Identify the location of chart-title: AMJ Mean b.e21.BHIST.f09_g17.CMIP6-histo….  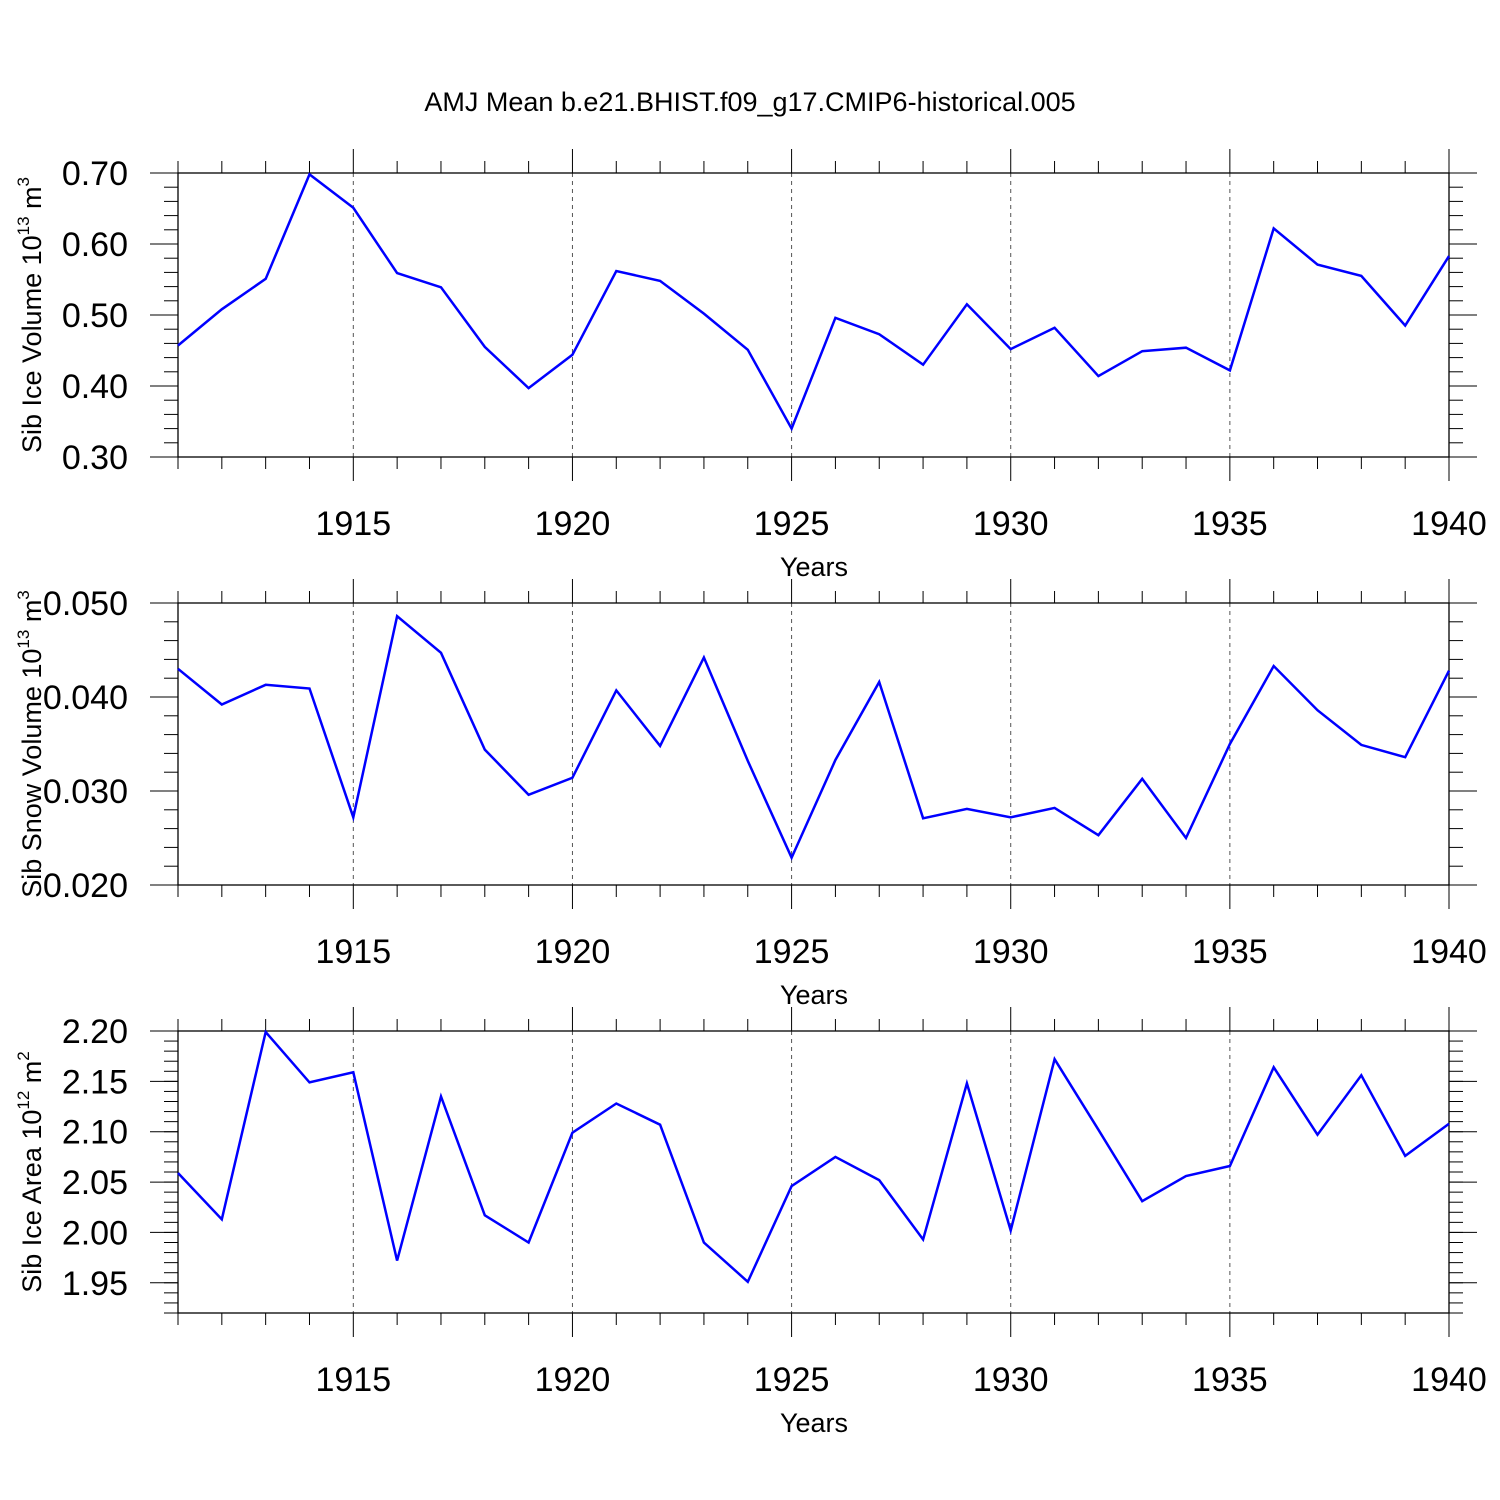
(749, 102).